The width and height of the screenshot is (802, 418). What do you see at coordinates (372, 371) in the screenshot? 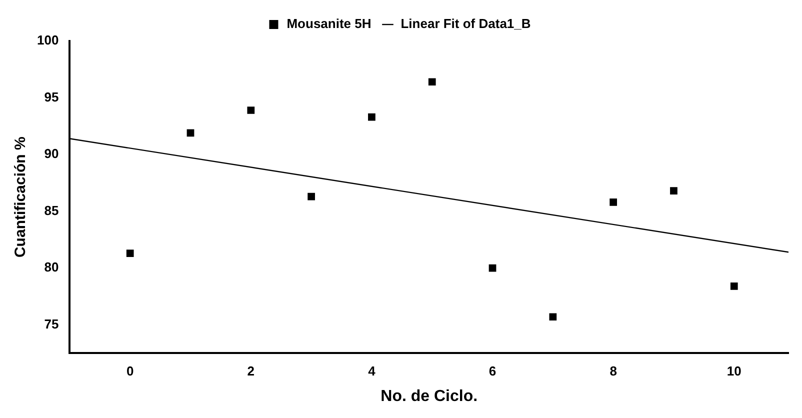
I see `x-tick-label: 4` at bounding box center [372, 371].